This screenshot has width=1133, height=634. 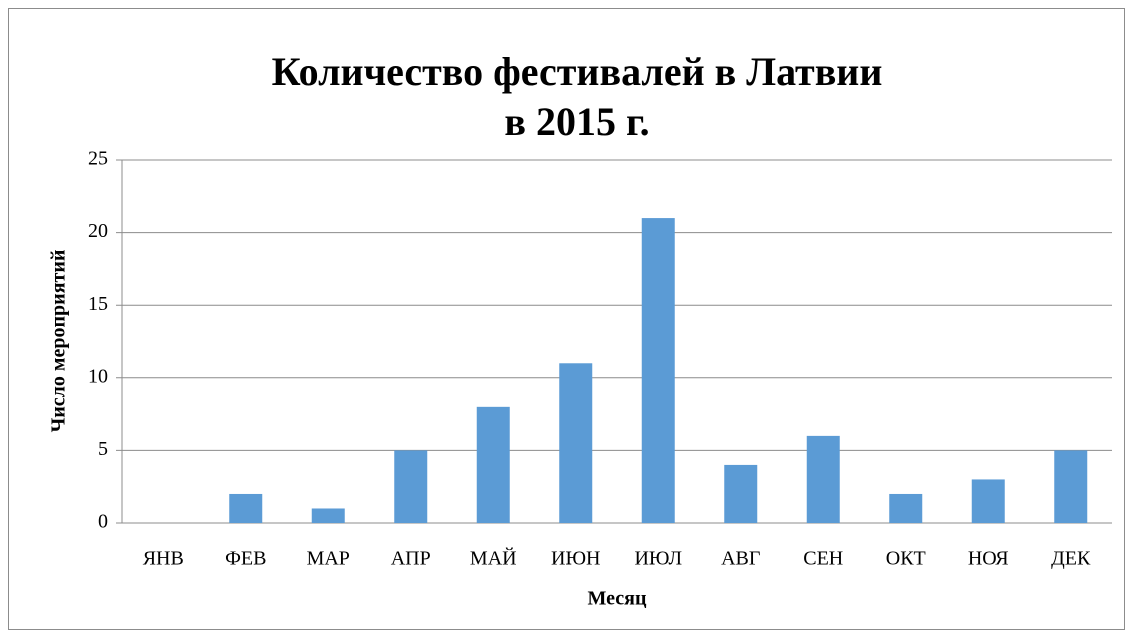 I want to click on y-tick-label: 15, so click(x=98, y=304).